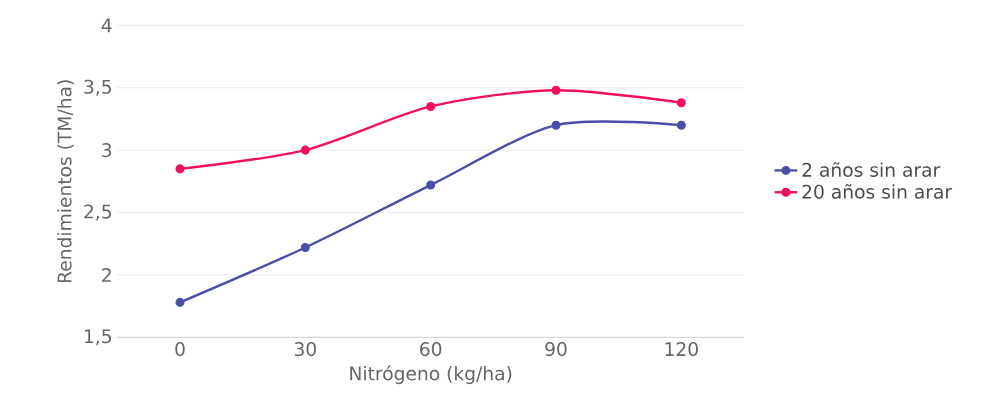 The height and width of the screenshot is (419, 1004). What do you see at coordinates (107, 150) in the screenshot?
I see `y-tick-label: 3` at bounding box center [107, 150].